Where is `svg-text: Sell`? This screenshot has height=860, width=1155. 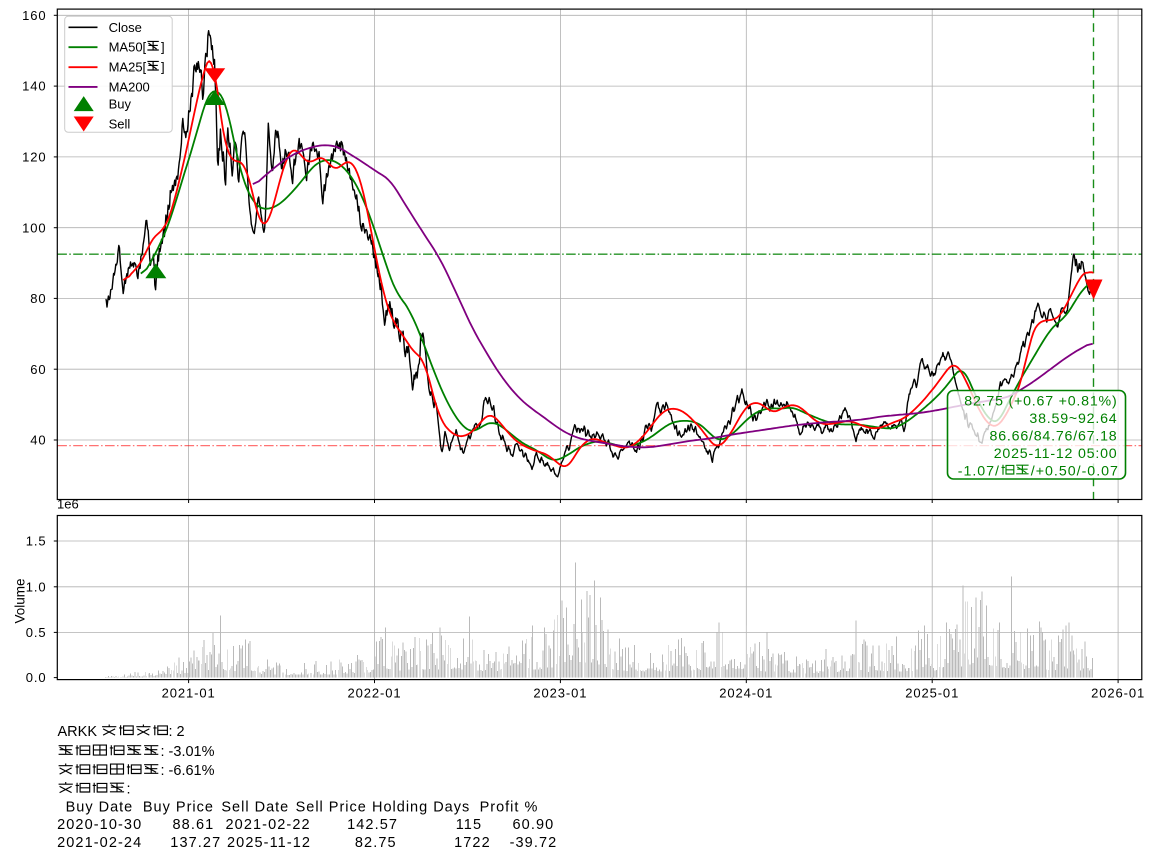 svg-text: Sell is located at coordinates (120, 124).